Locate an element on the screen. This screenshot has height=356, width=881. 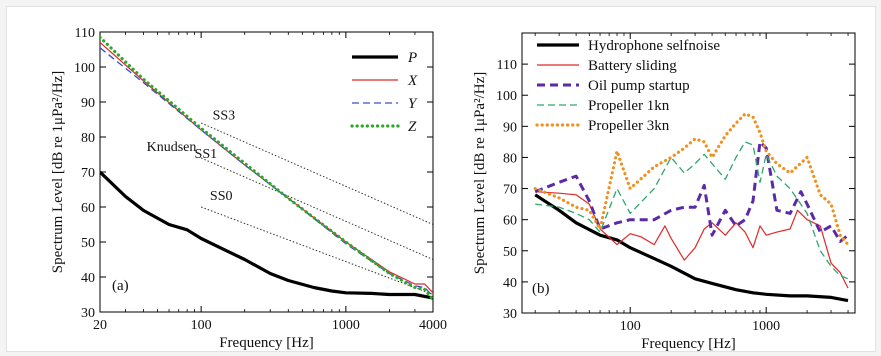
legend-label: Propeller 3kn is located at coordinates (629, 126).